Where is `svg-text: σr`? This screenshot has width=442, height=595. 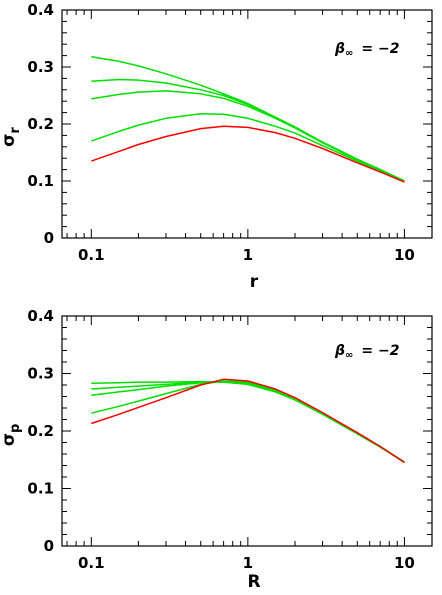 svg-text: σr is located at coordinates (11, 137).